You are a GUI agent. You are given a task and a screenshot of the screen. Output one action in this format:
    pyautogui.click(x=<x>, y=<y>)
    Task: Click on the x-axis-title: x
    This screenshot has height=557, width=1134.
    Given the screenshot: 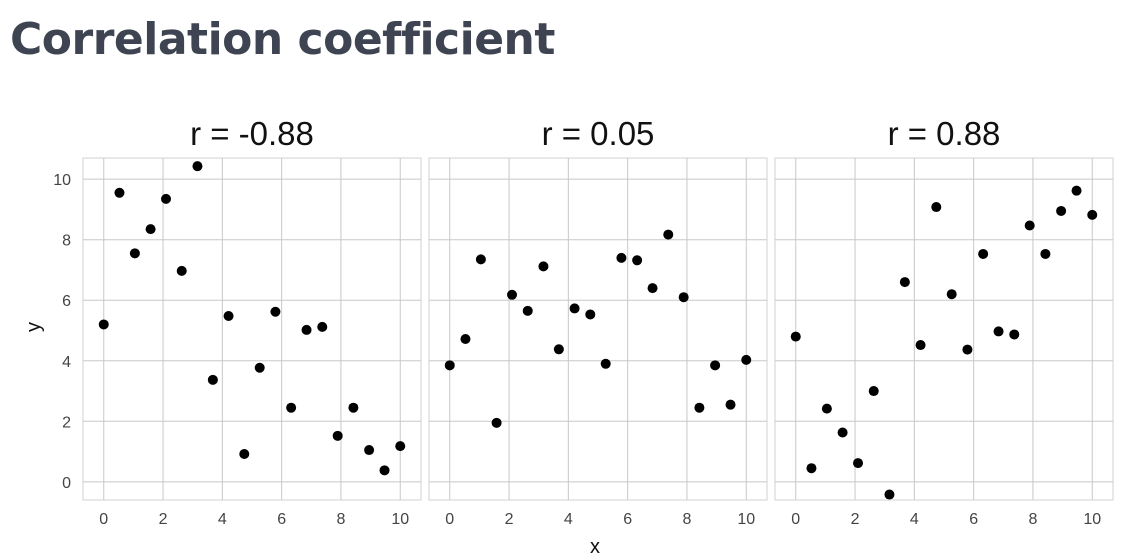 What is the action you would take?
    pyautogui.click(x=595, y=546)
    